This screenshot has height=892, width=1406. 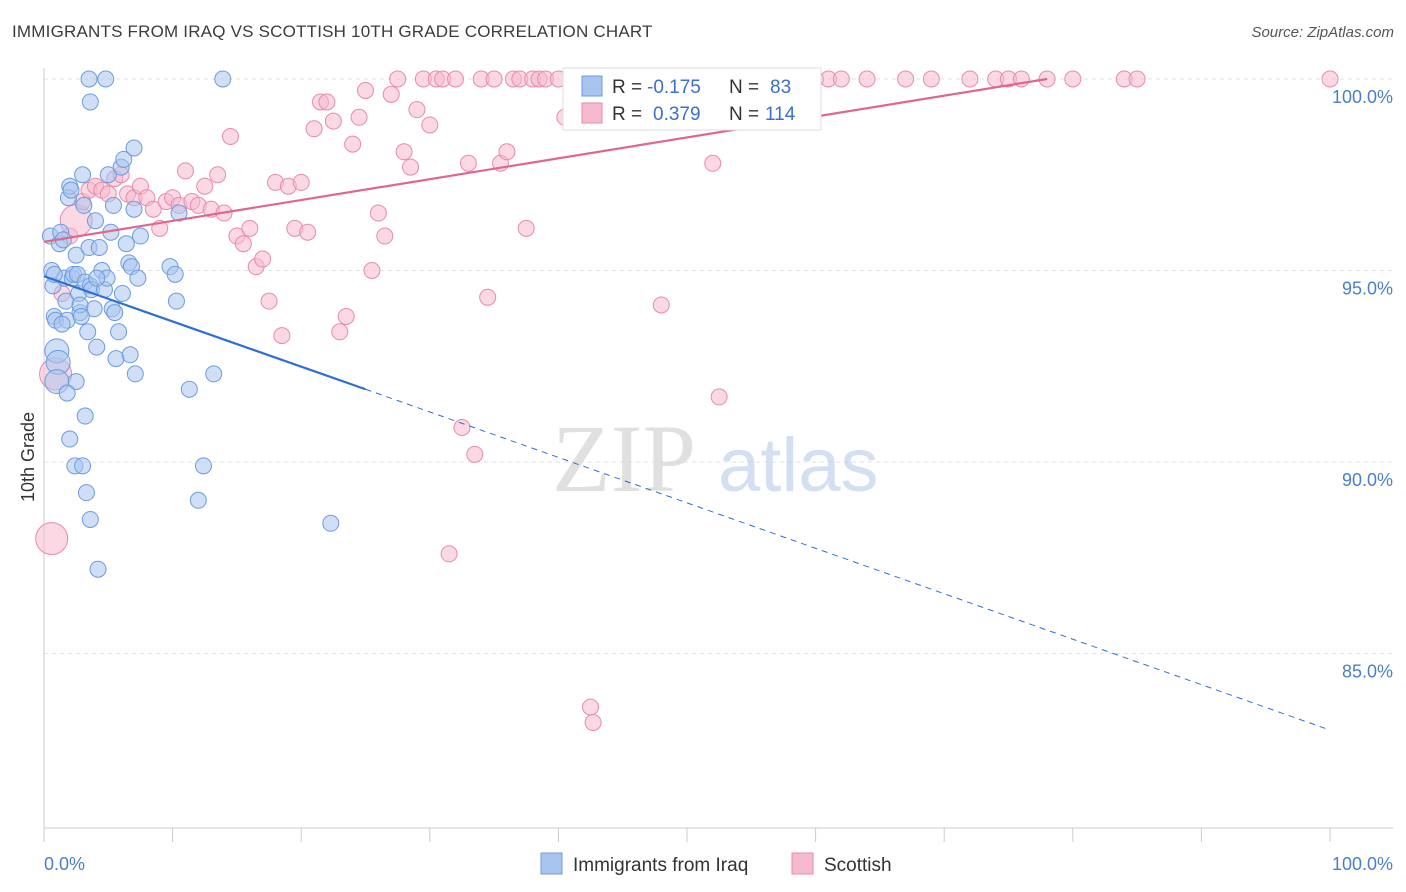 What do you see at coordinates (798, 465) in the screenshot?
I see `watermark-atlas: atlas` at bounding box center [798, 465].